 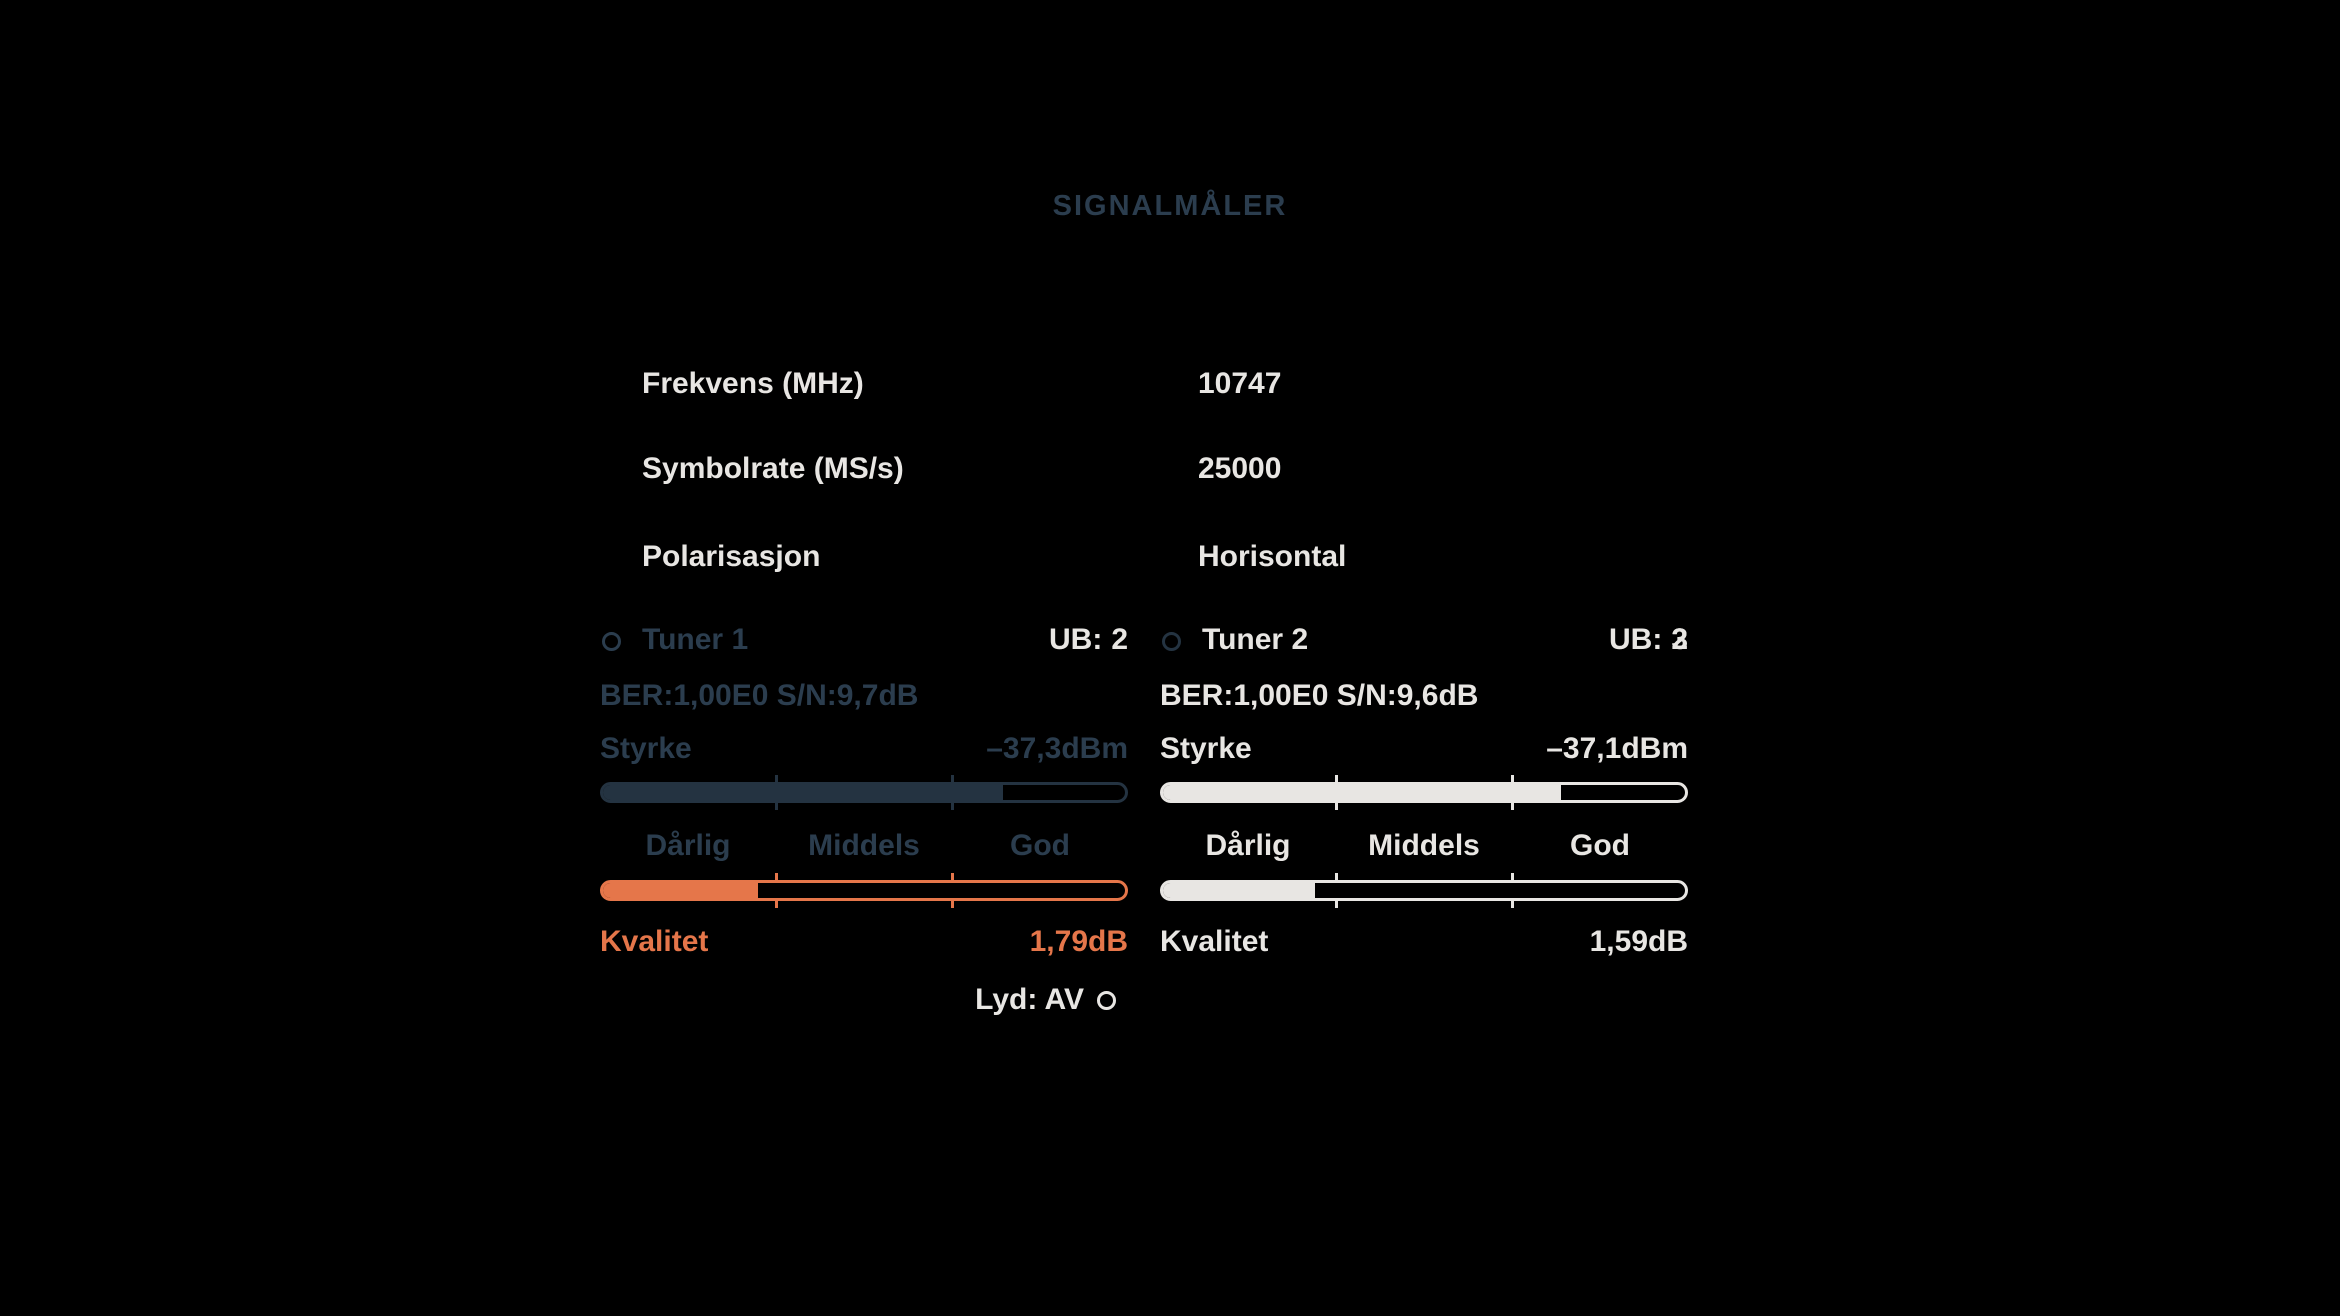 I want to click on tuner-1-quality-scale: Dårlig Middels God, so click(x=864, y=846).